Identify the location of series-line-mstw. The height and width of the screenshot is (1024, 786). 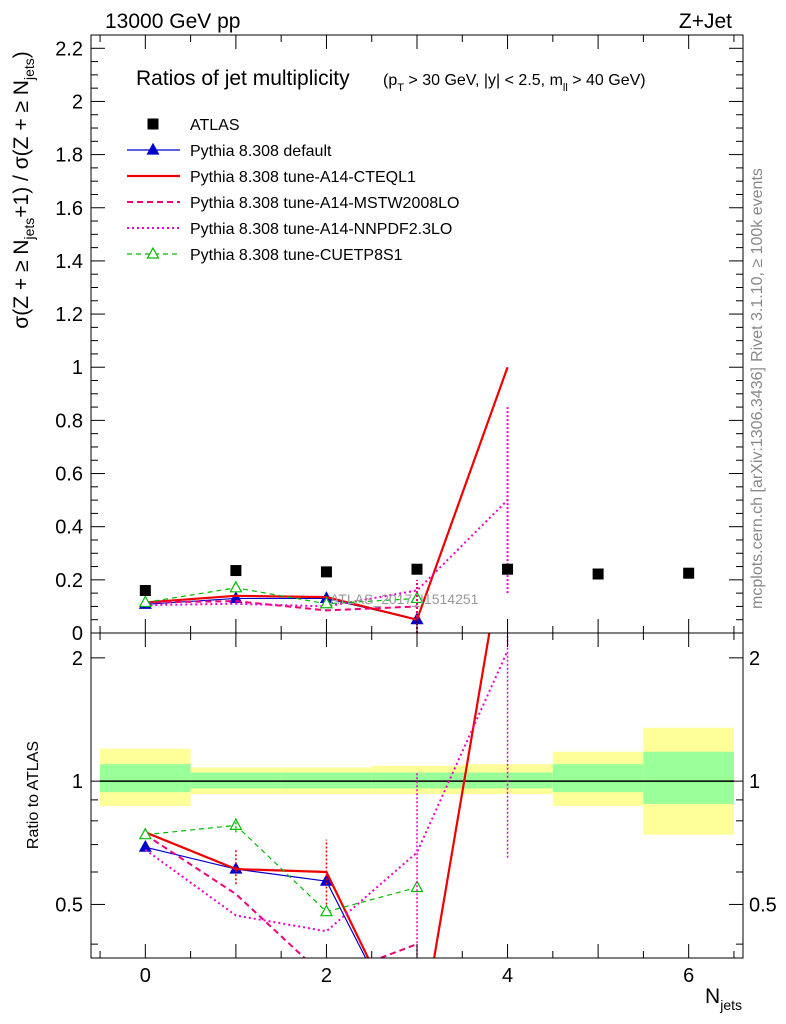
(281, 606).